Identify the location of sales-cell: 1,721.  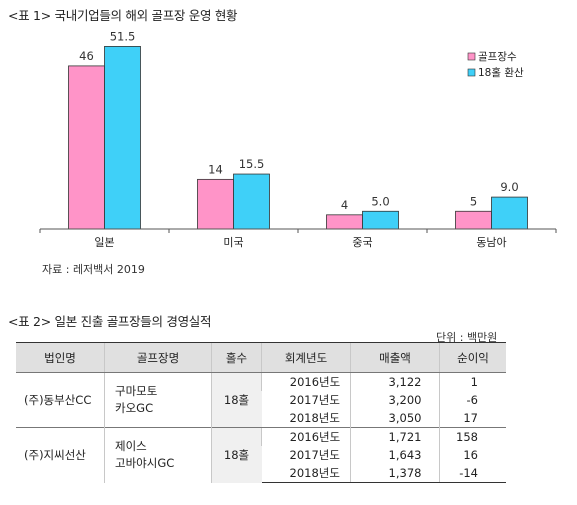
(395, 436).